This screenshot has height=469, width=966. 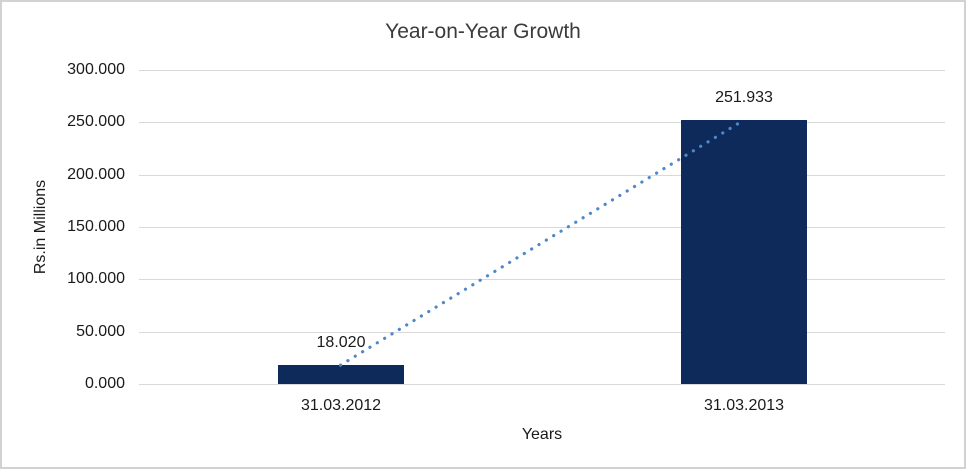 What do you see at coordinates (341, 342) in the screenshot?
I see `bar-value-label: 18.020` at bounding box center [341, 342].